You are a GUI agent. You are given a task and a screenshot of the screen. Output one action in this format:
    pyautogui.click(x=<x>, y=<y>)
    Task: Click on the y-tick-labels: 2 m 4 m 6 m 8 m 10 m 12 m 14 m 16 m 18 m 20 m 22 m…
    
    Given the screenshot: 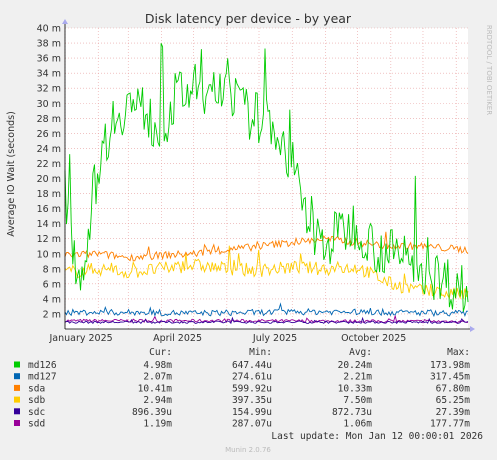 What is the action you would take?
    pyautogui.click(x=49, y=172)
    